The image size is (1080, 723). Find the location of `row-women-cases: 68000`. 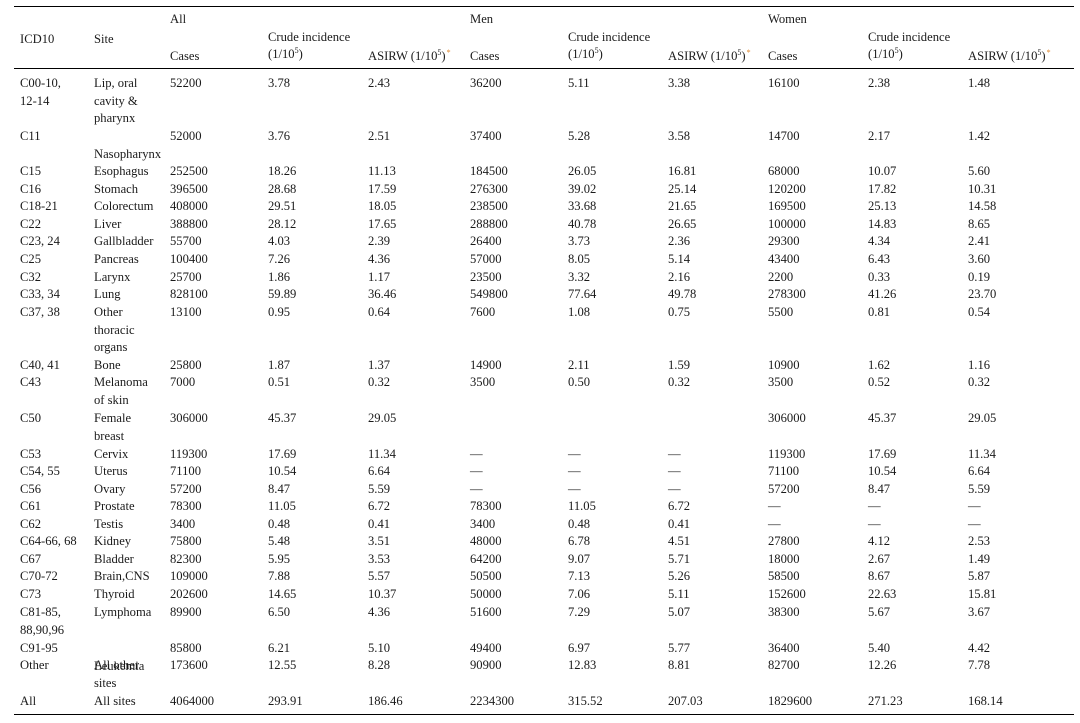

row-women-cases: 68000 is located at coordinates (784, 171).